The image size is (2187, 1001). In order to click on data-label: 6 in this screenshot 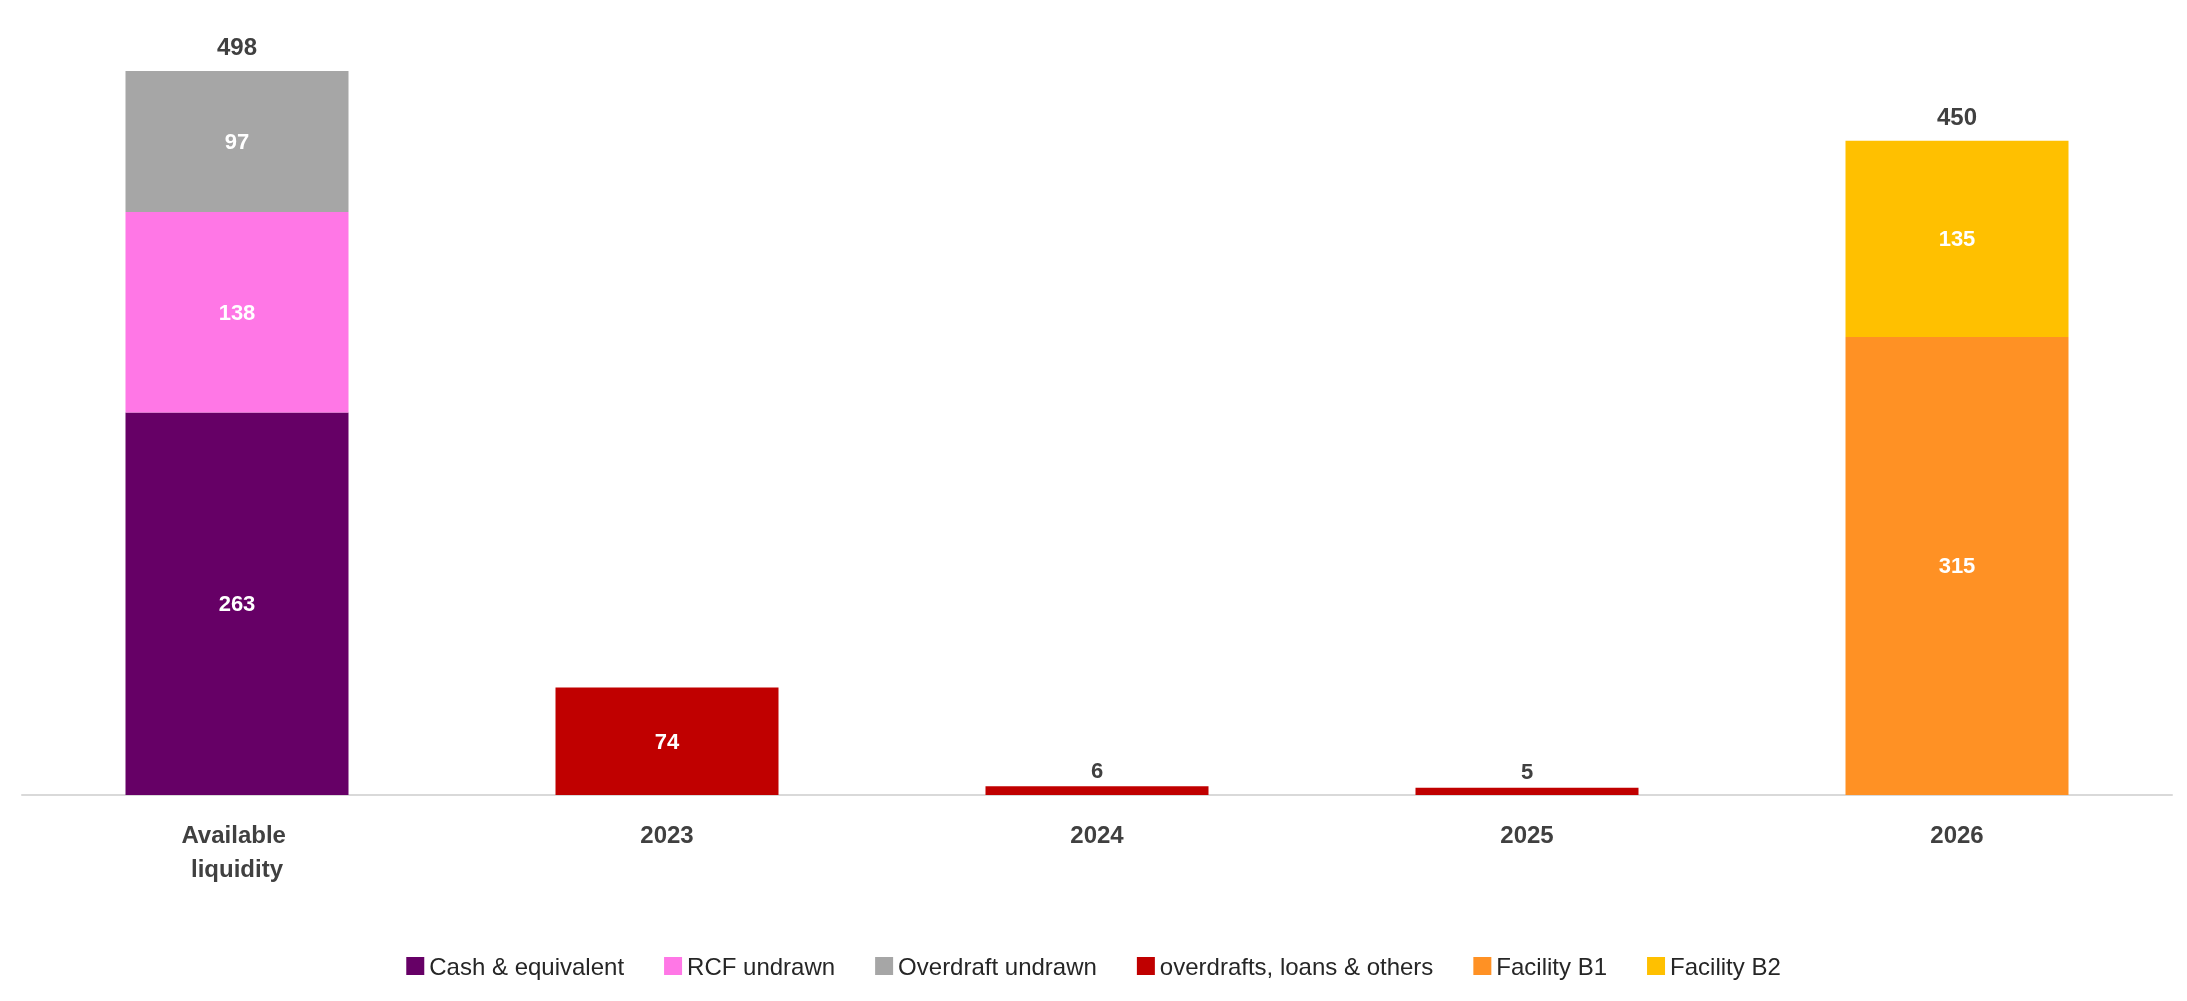, I will do `click(1097, 770)`.